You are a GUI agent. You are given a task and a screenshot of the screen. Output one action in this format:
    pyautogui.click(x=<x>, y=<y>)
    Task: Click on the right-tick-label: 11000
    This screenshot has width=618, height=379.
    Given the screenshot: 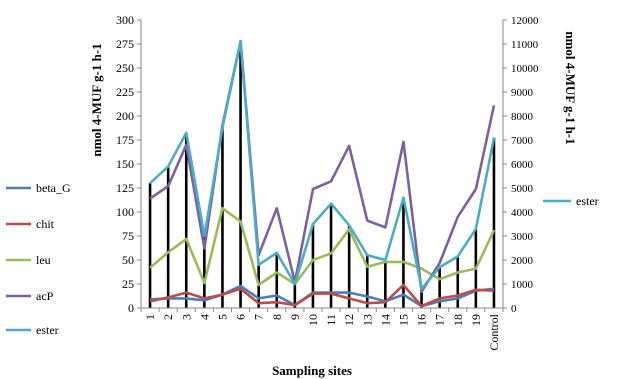 What is the action you would take?
    pyautogui.click(x=525, y=45)
    